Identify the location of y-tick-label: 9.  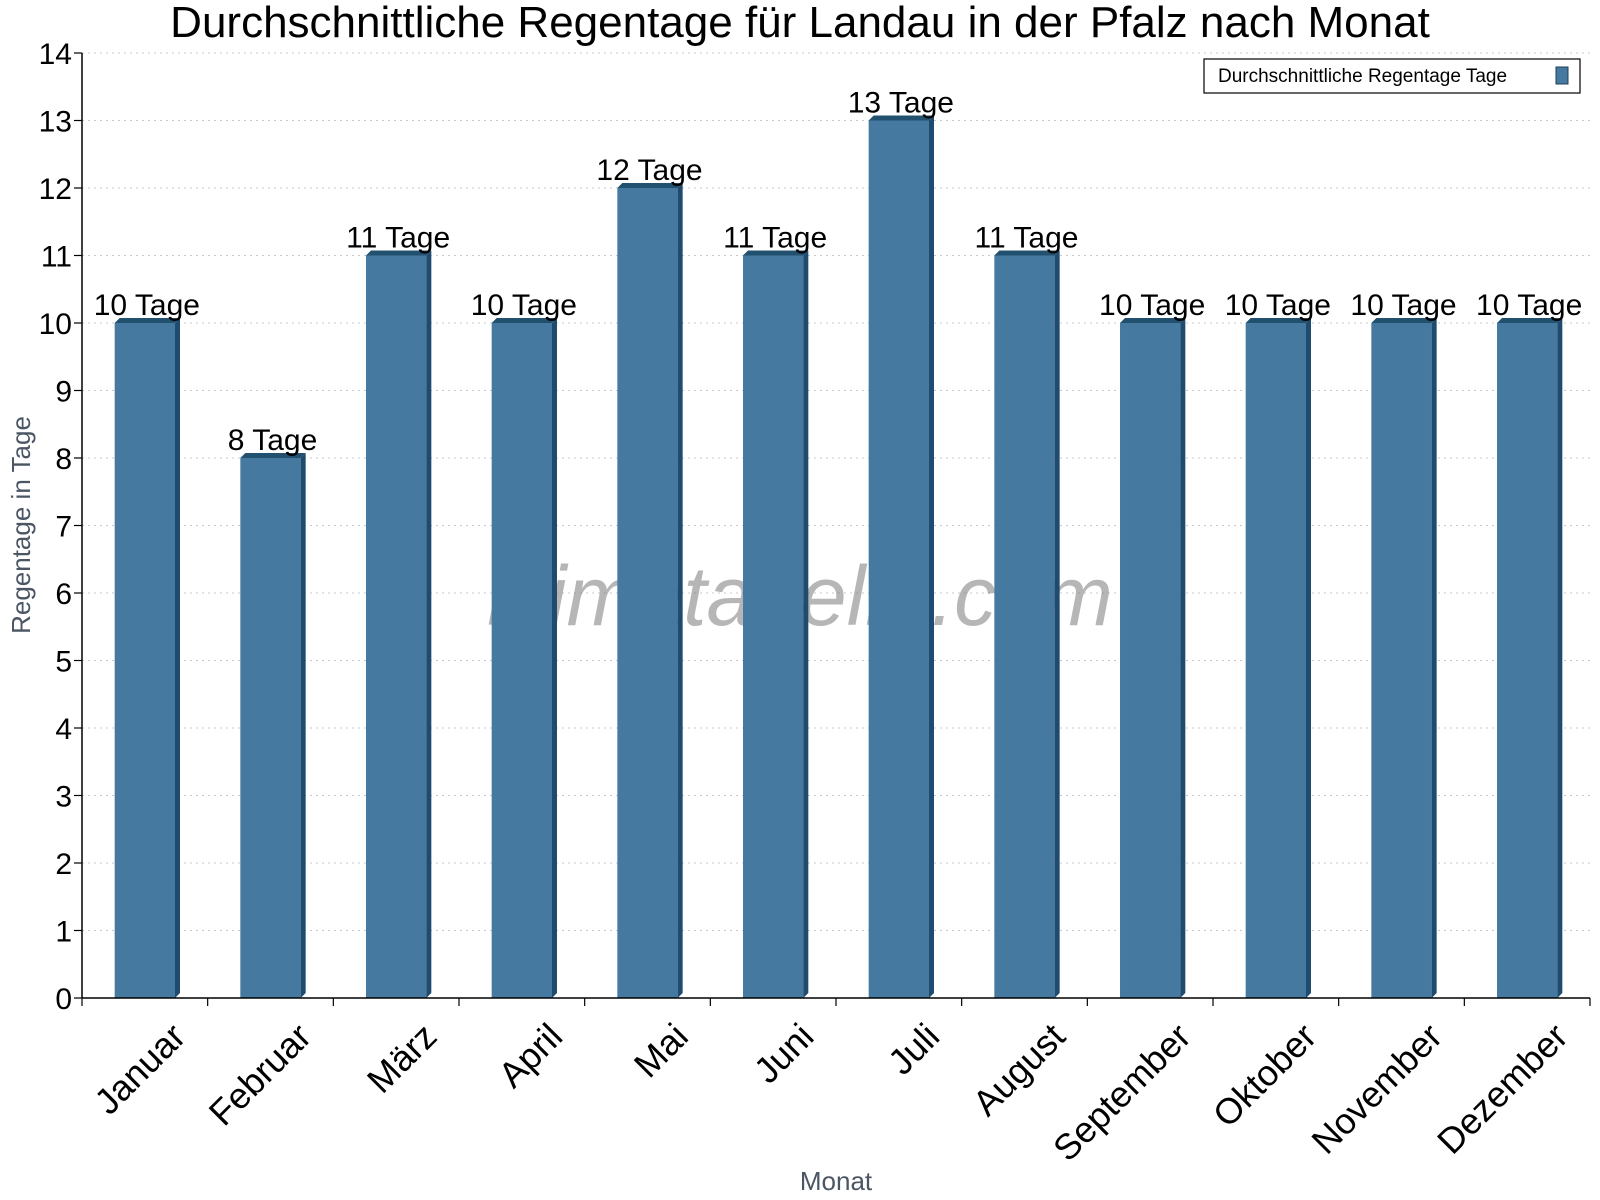
(63, 392).